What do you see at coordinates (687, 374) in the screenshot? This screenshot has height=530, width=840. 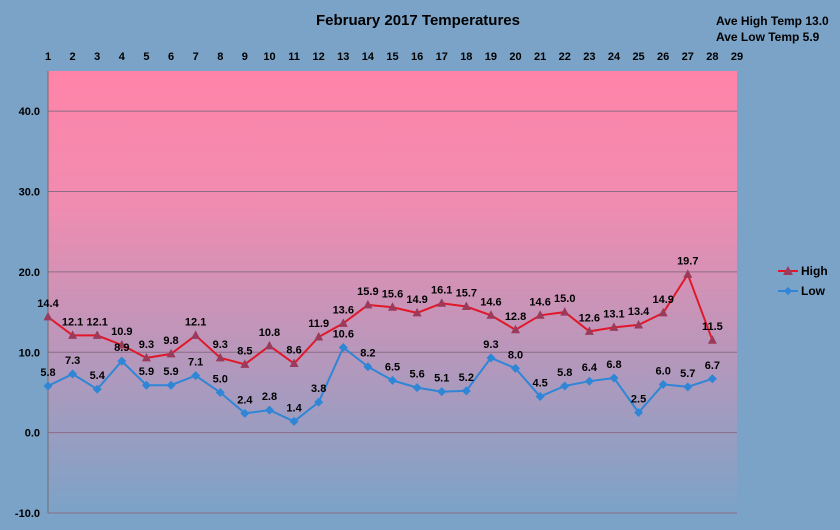 I see `low-data-label: 5.7` at bounding box center [687, 374].